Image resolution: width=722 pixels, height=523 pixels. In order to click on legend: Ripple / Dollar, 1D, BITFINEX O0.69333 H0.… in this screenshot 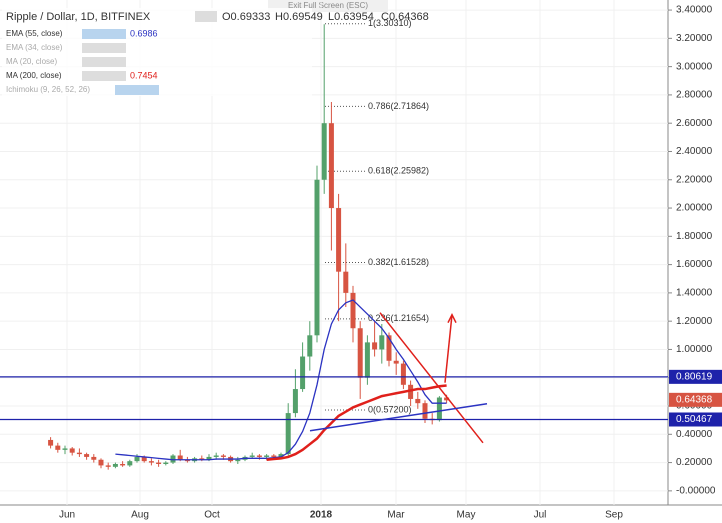, I will do `click(215, 52)`.